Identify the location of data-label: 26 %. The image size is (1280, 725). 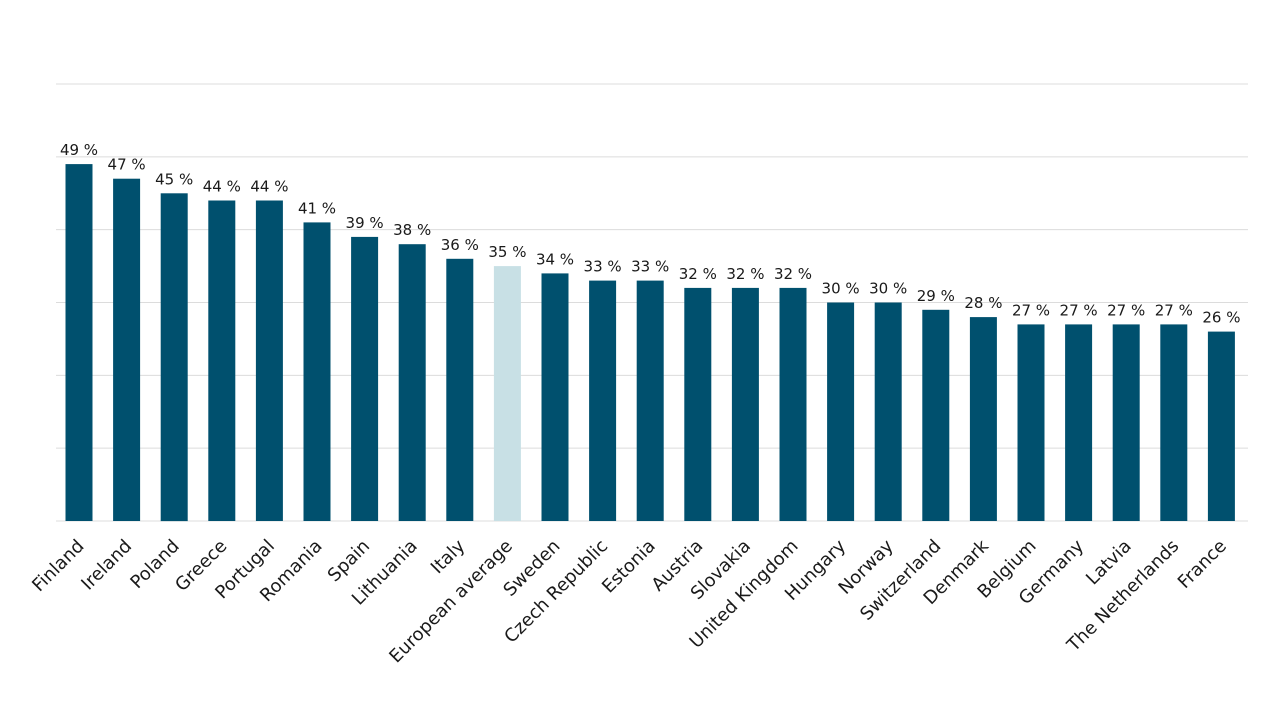
(1221, 318).